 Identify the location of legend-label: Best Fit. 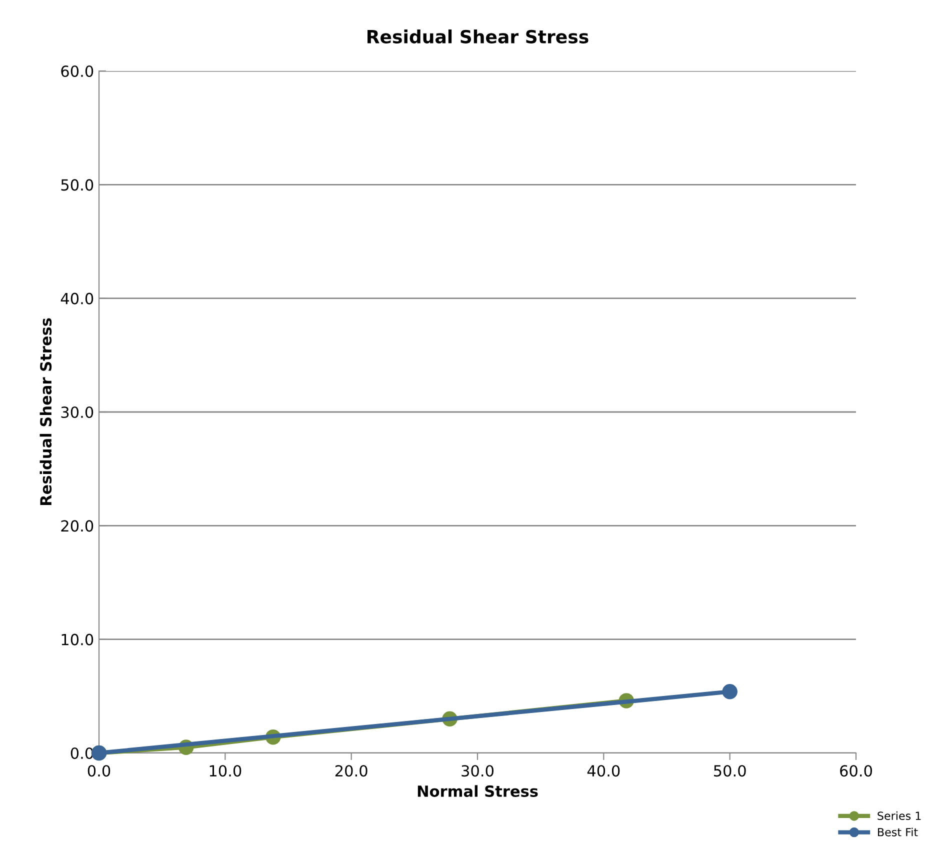
(898, 832).